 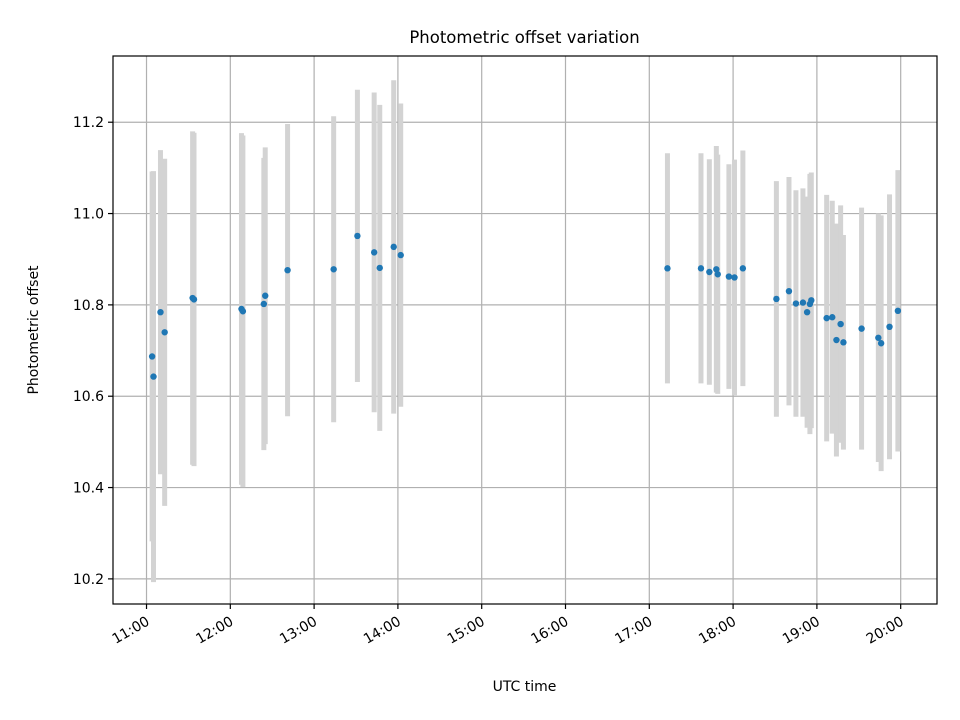 I want to click on y-tick: 10.2, so click(x=93, y=580).